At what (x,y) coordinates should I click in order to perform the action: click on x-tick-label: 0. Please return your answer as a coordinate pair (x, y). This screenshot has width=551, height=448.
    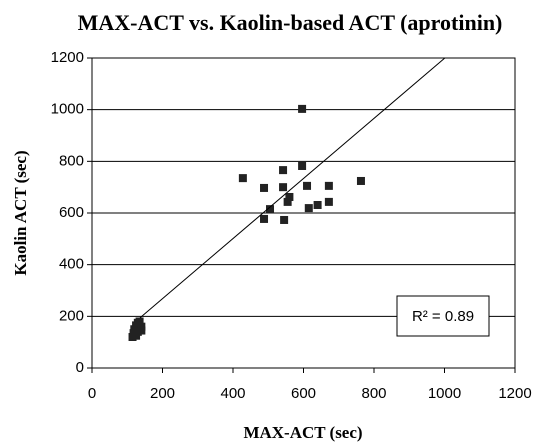
    Looking at the image, I should click on (92, 393).